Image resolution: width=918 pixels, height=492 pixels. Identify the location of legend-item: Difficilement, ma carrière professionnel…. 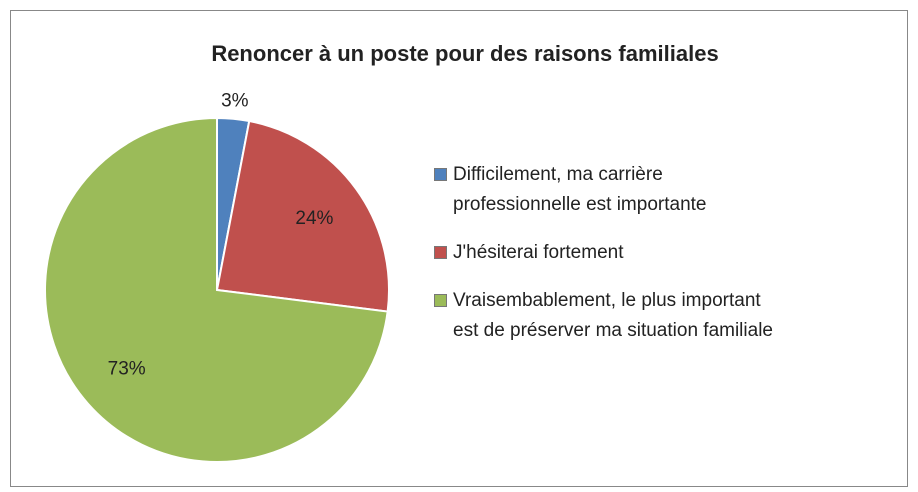
(669, 190).